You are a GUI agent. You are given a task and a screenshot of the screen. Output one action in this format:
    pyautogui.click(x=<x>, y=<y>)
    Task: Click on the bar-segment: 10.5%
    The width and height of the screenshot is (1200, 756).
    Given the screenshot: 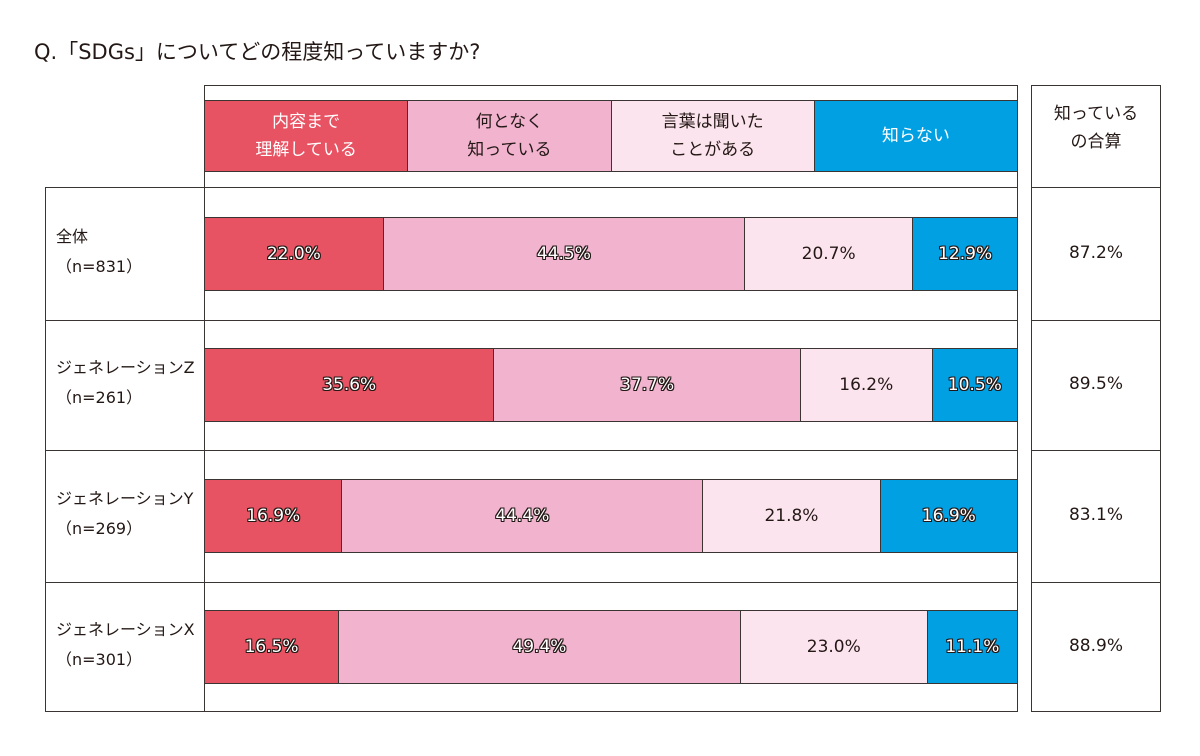 What is the action you would take?
    pyautogui.click(x=974, y=385)
    